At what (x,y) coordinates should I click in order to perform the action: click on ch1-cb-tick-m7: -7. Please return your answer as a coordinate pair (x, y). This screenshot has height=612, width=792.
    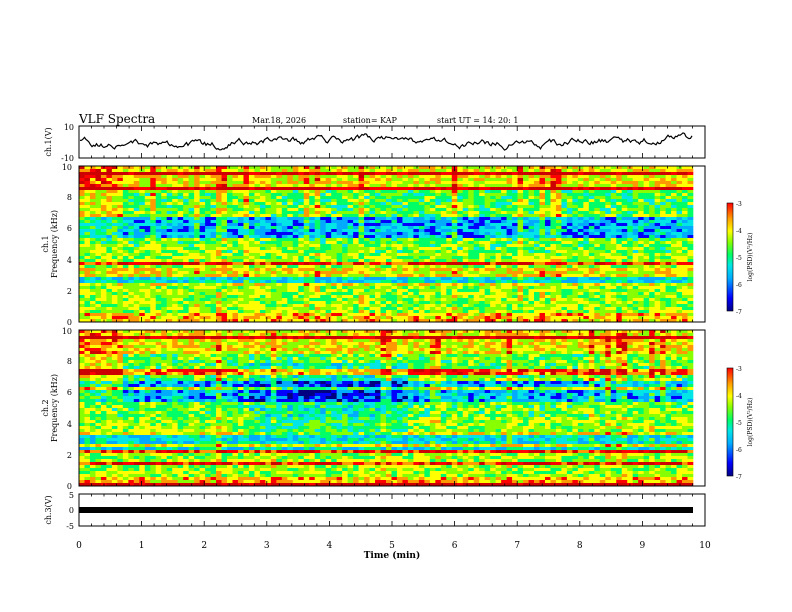
    Looking at the image, I should click on (739, 312).